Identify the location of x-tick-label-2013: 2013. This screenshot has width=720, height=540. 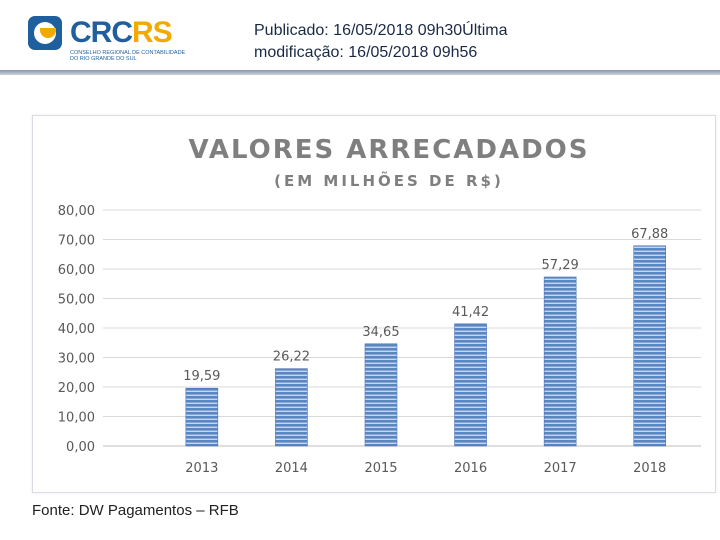
(201, 468).